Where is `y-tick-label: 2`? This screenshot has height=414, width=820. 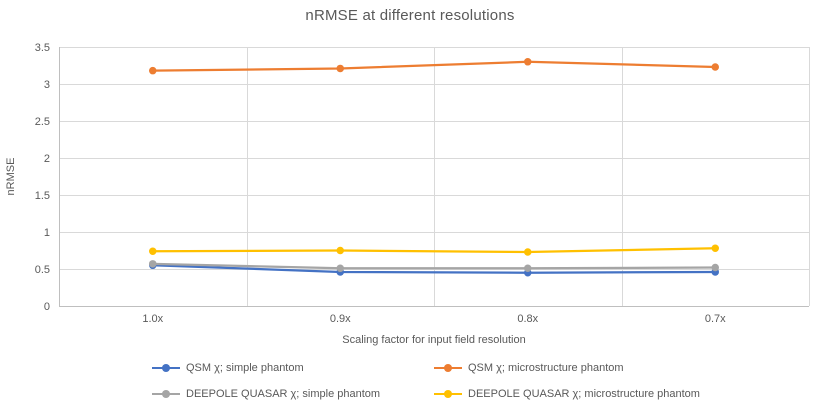 y-tick-label: 2 is located at coordinates (47, 159).